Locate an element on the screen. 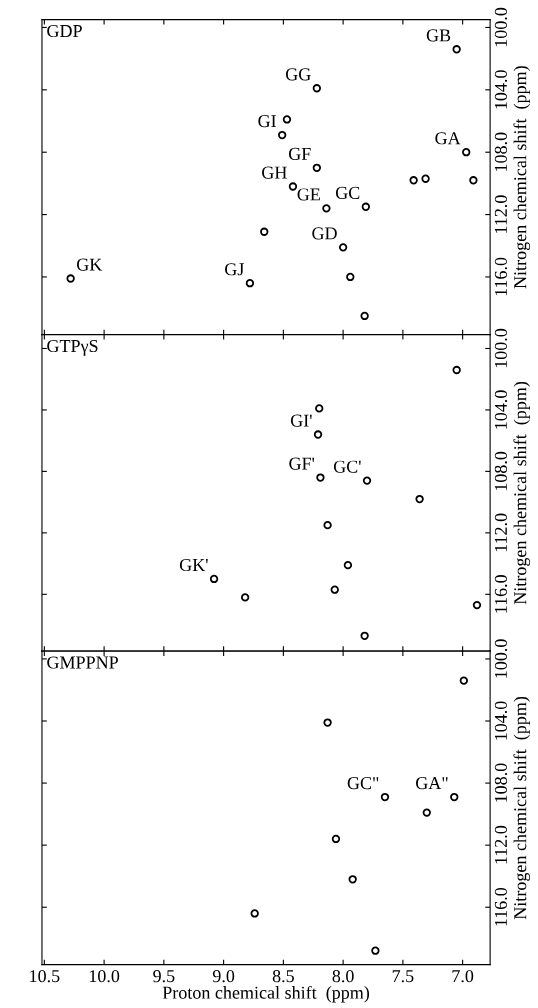  x-axis-title: Proton chemical shift (ppm) is located at coordinates (266, 994).